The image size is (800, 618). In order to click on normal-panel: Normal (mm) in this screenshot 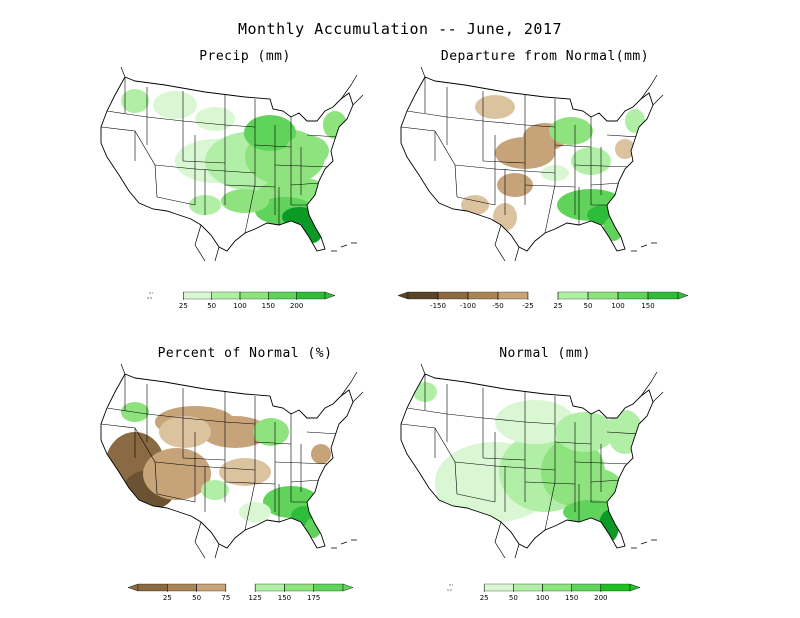, I will do `click(545, 452)`.